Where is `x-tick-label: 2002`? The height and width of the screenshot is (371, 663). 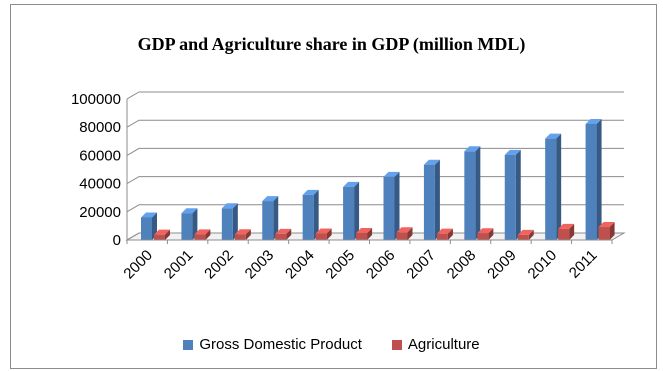 x-tick-label: 2002 is located at coordinates (219, 265).